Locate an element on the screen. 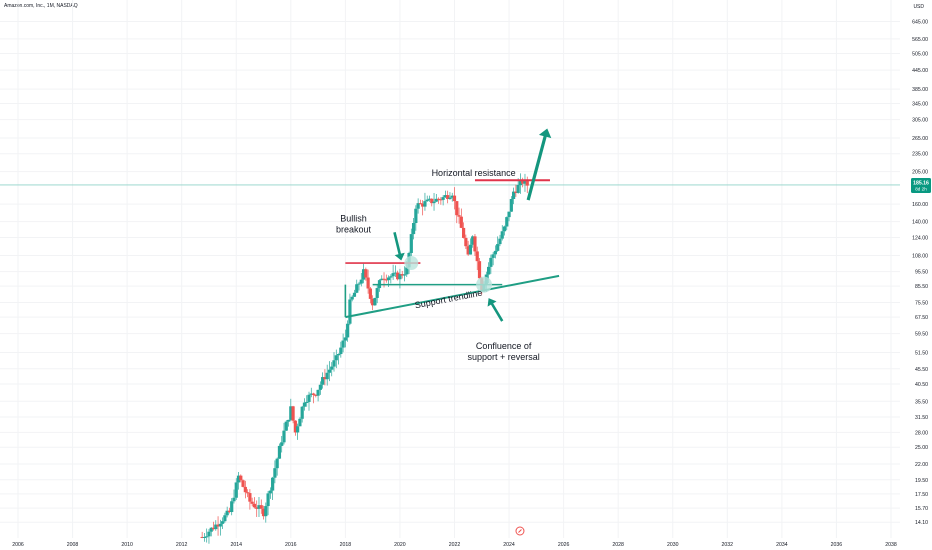  x-axis-tick-label: 2030 is located at coordinates (673, 545).